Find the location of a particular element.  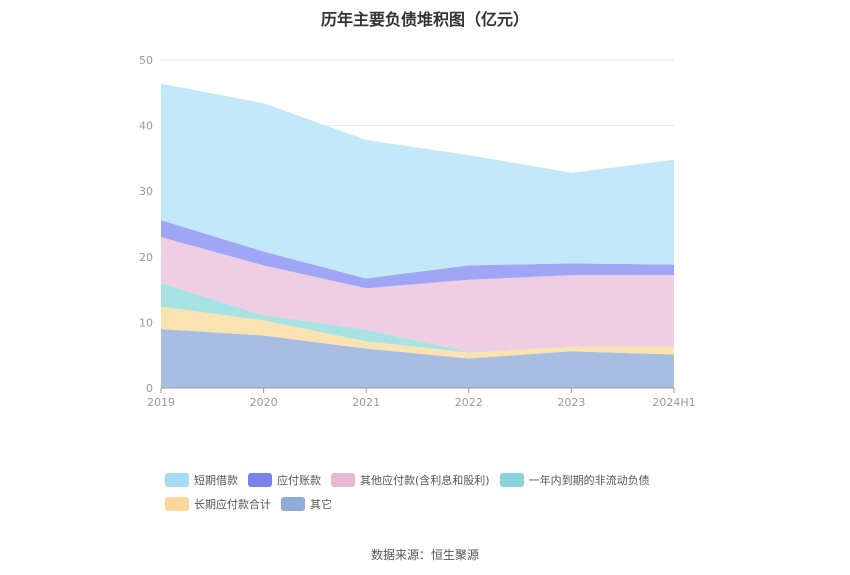

x-tick-label: 2021 is located at coordinates (366, 402).